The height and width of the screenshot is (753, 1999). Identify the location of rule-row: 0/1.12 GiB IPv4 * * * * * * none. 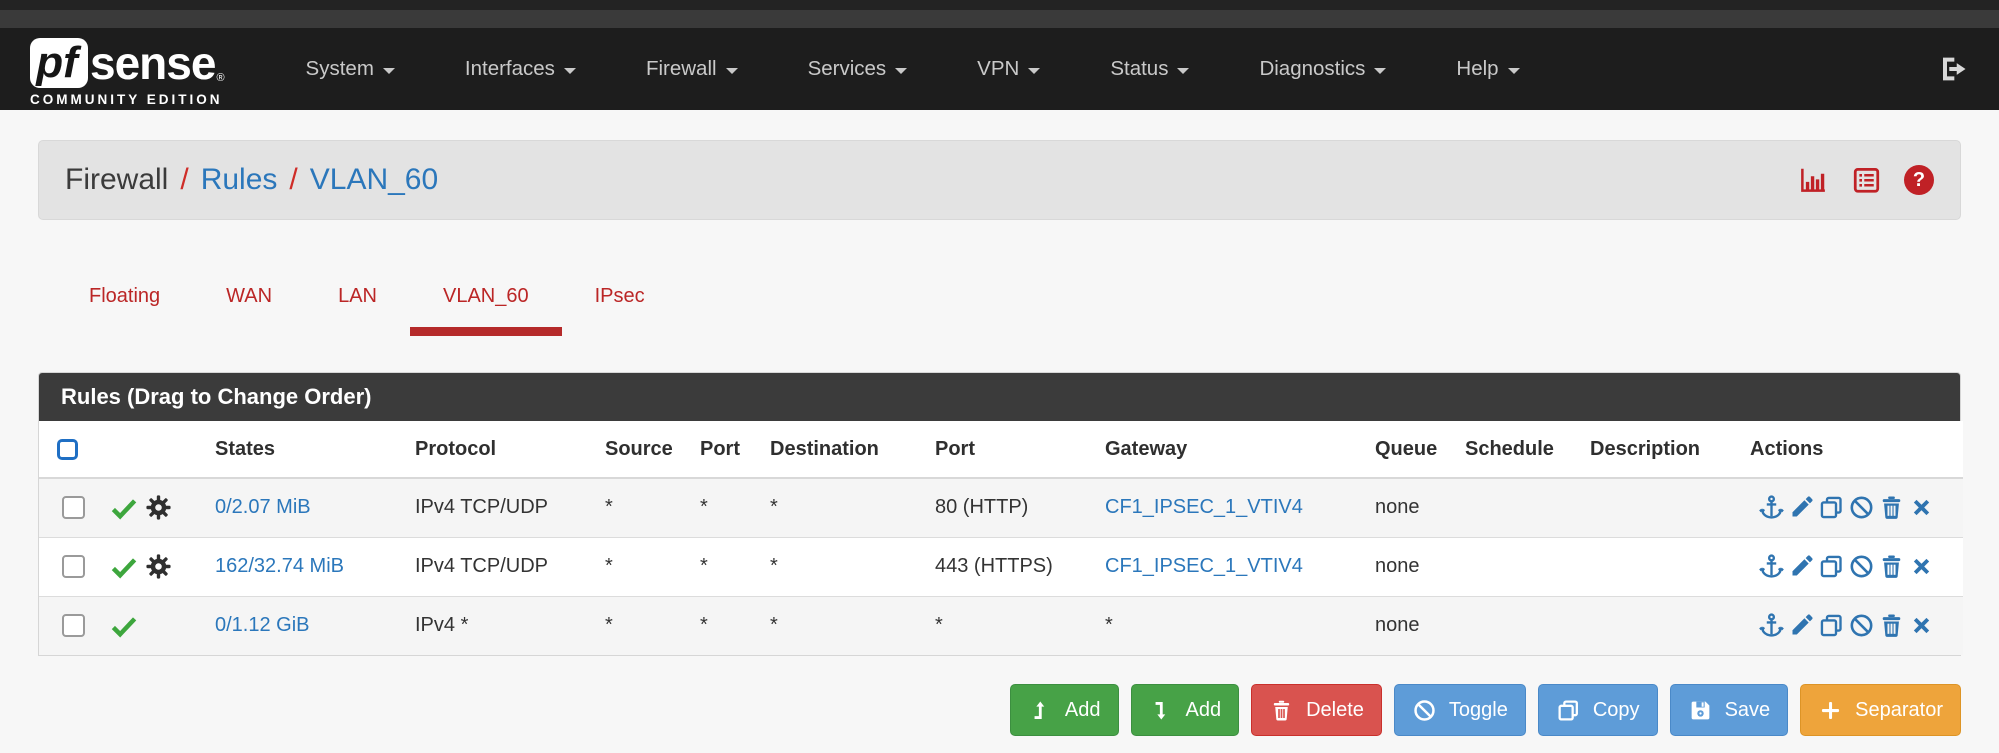
(1001, 625).